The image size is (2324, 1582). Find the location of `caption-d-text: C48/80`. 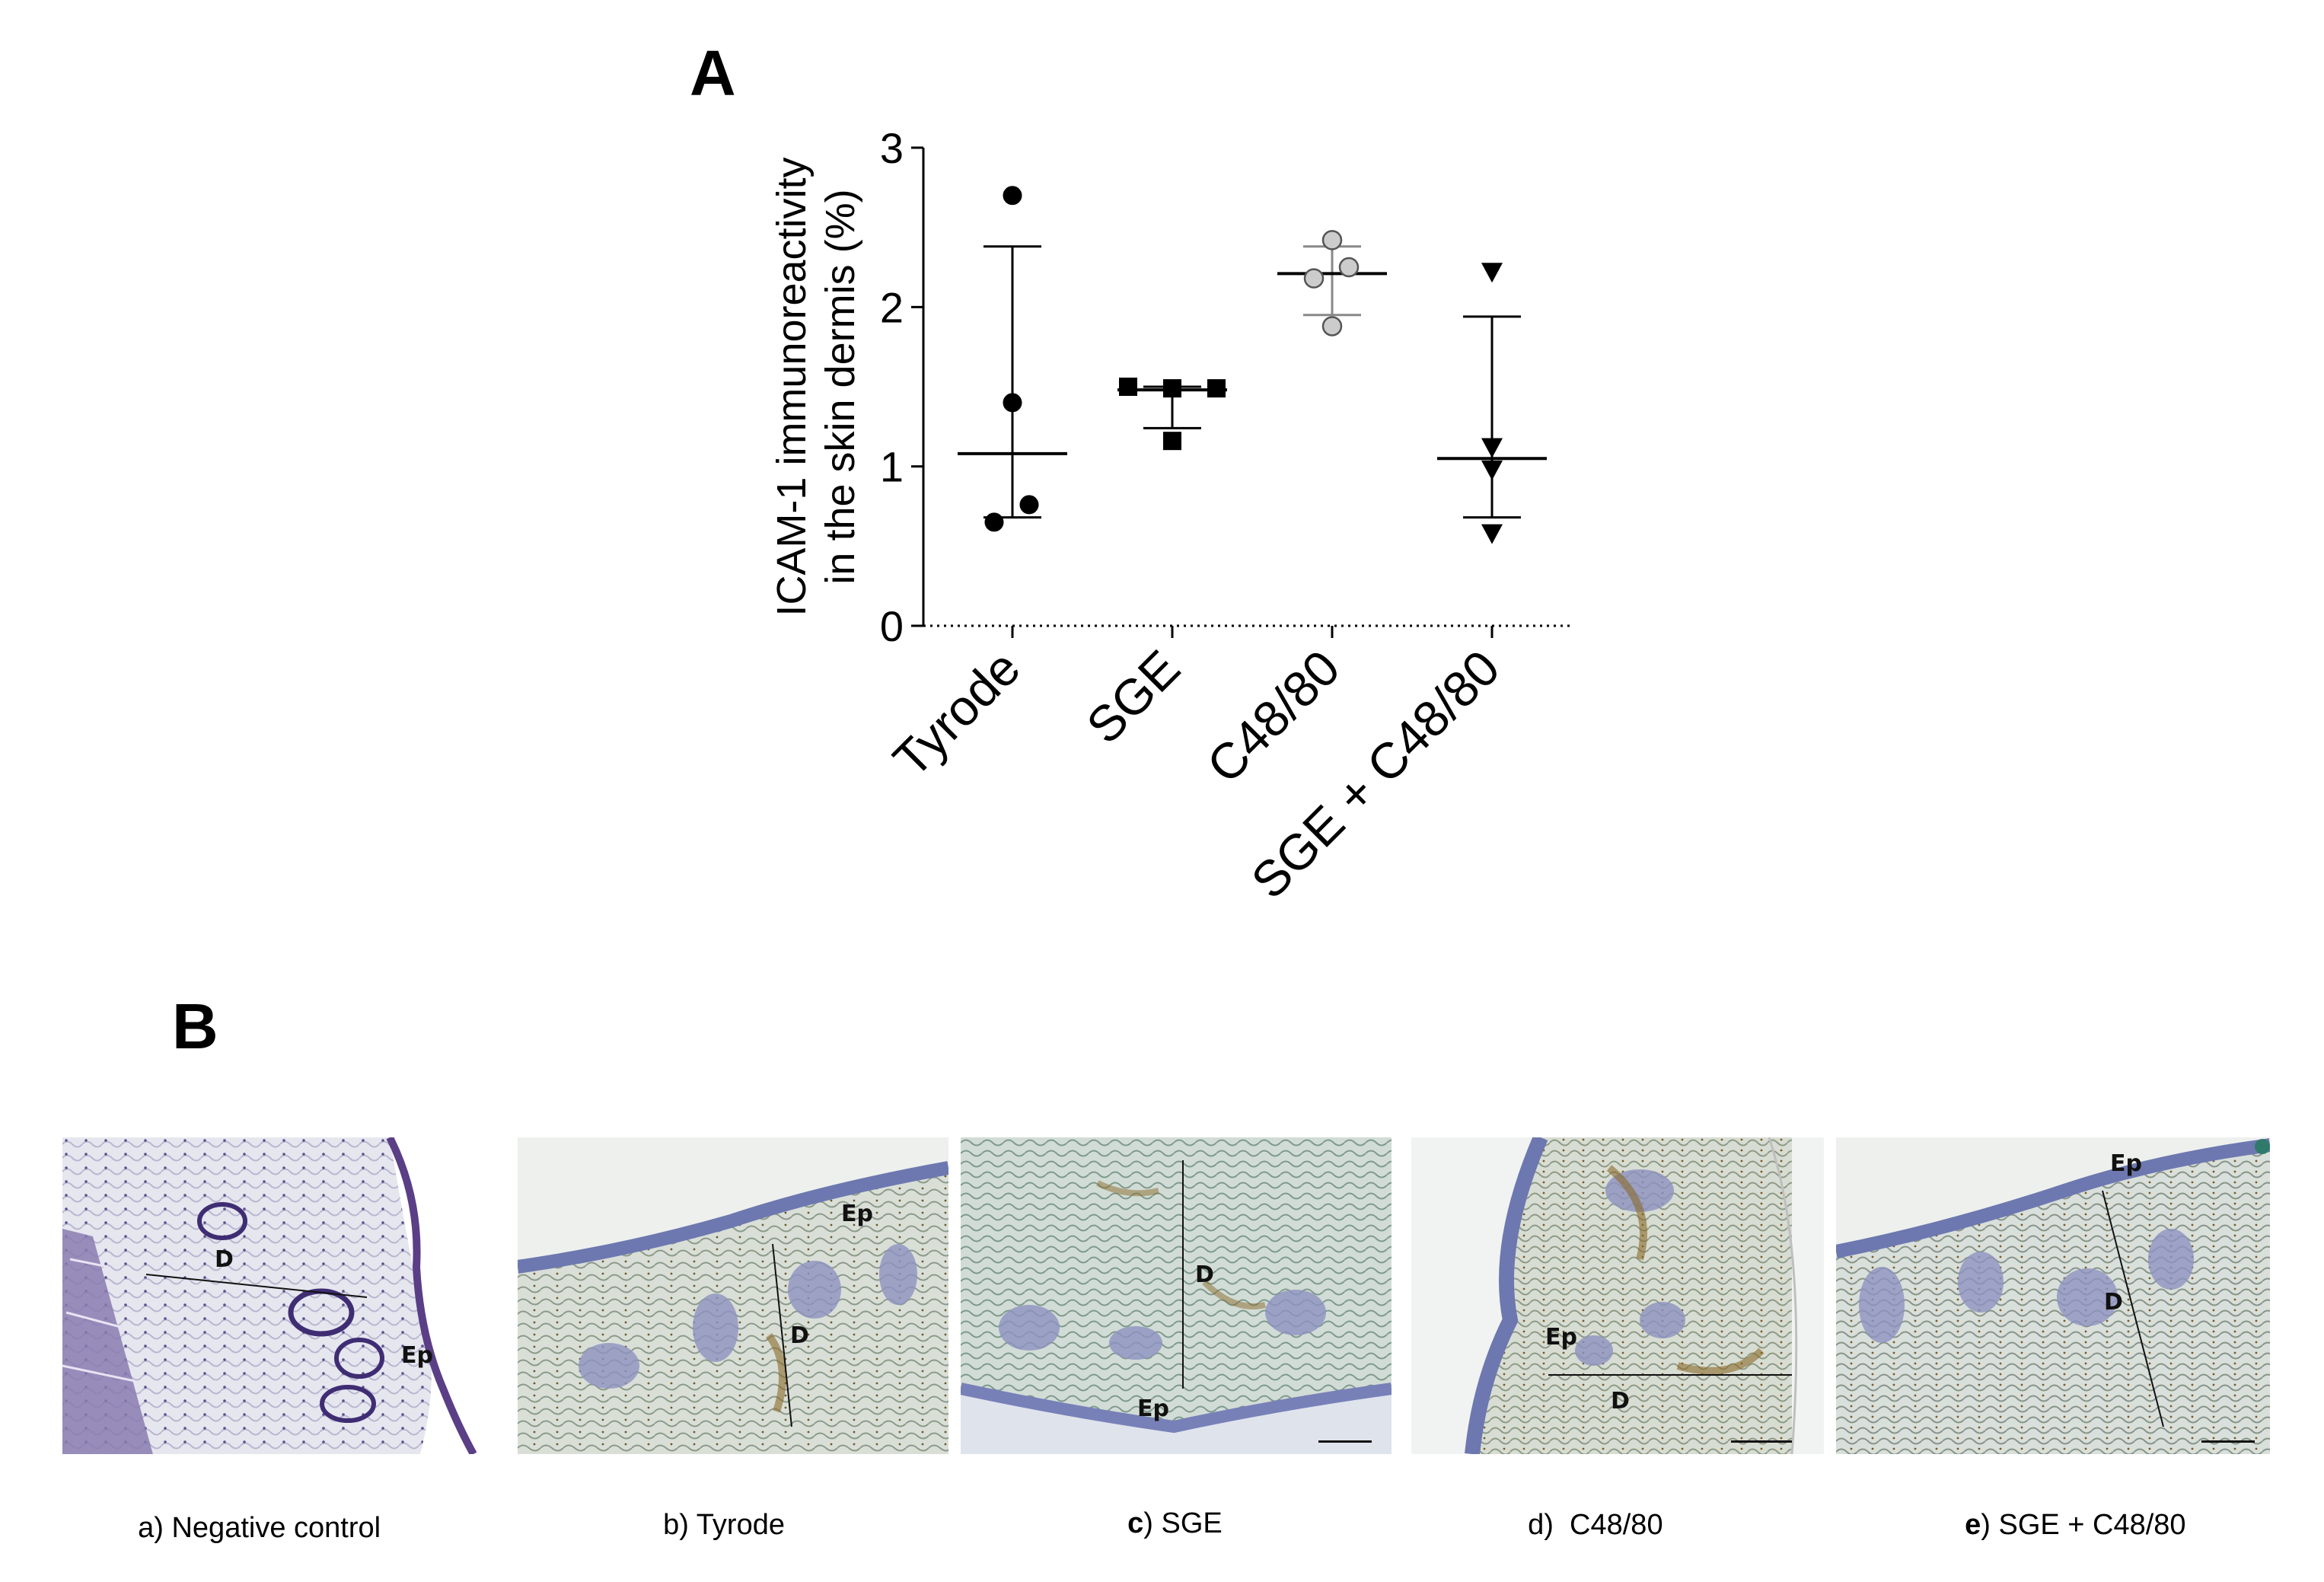

caption-d-text: C48/80 is located at coordinates (1608, 1525).